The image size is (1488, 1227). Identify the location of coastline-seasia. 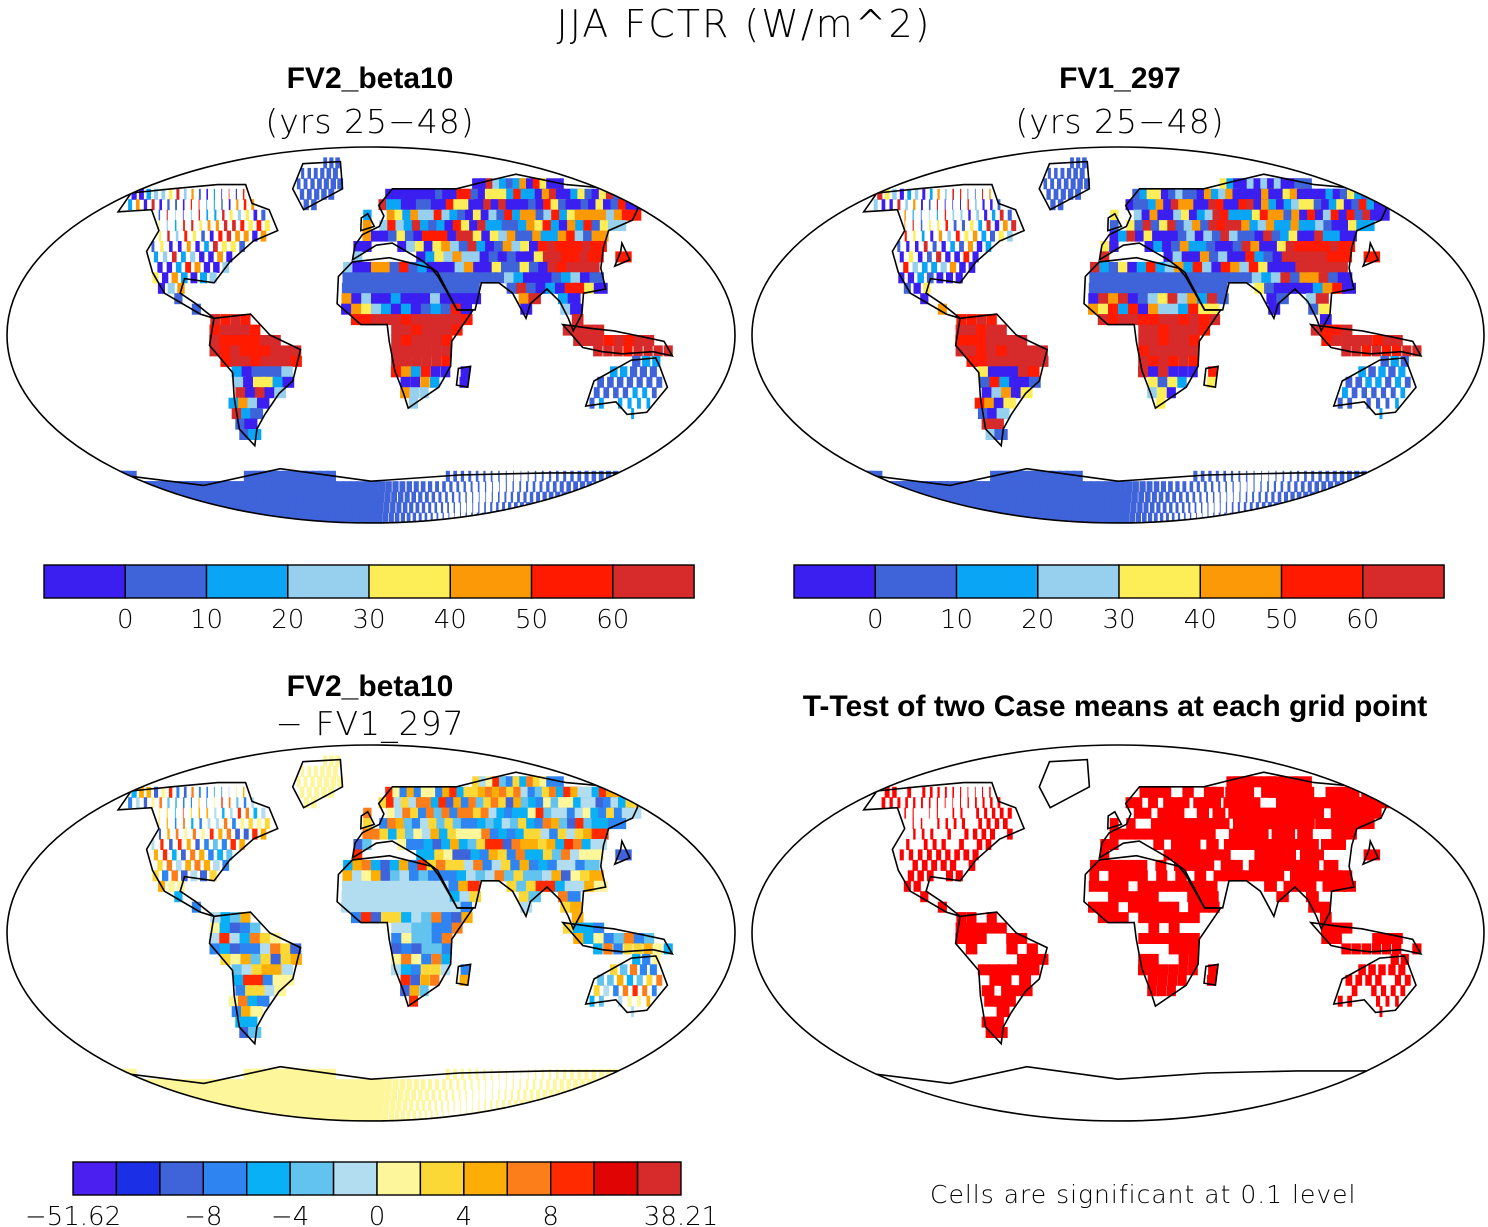
(1365, 340).